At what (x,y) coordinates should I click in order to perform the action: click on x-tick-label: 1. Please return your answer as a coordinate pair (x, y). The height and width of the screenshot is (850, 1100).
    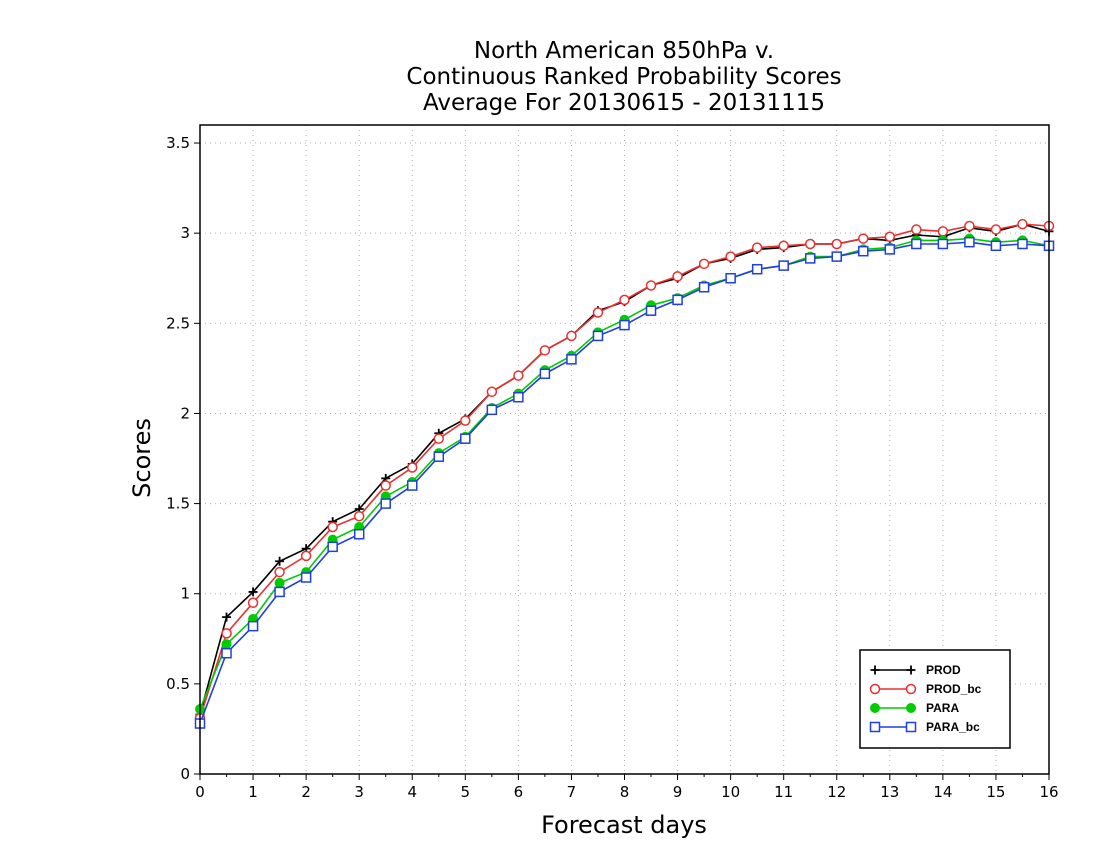
    Looking at the image, I should click on (253, 792).